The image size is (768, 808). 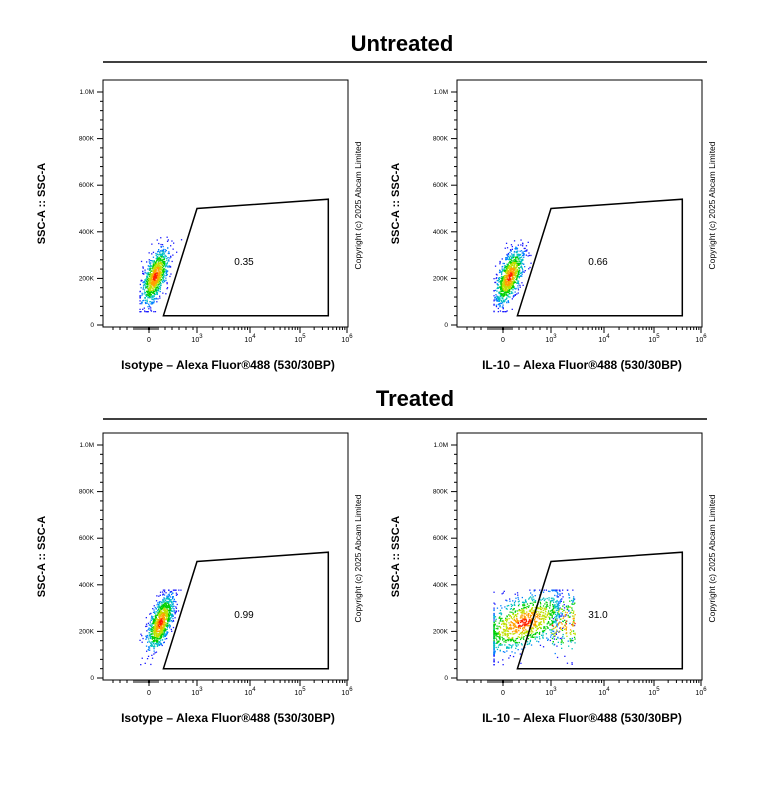 What do you see at coordinates (598, 615) in the screenshot?
I see `gate-percentage: 31.0` at bounding box center [598, 615].